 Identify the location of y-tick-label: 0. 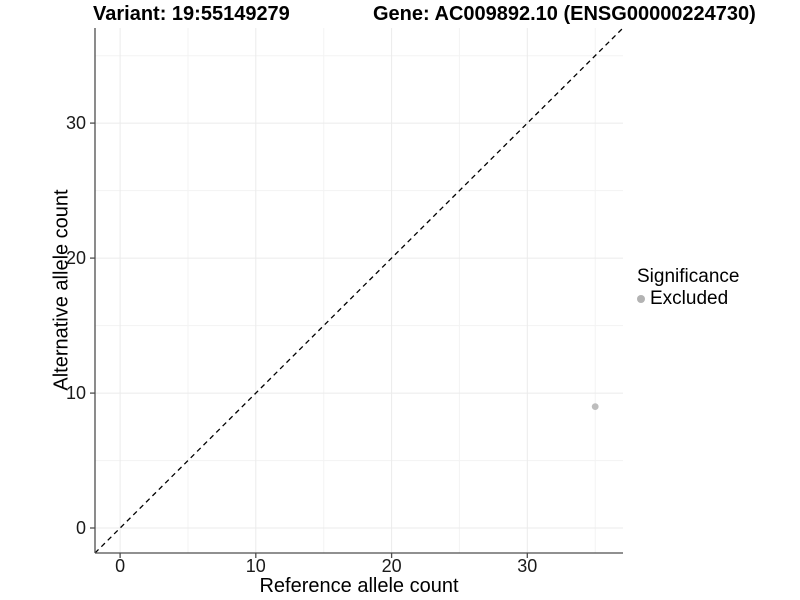
(81, 528).